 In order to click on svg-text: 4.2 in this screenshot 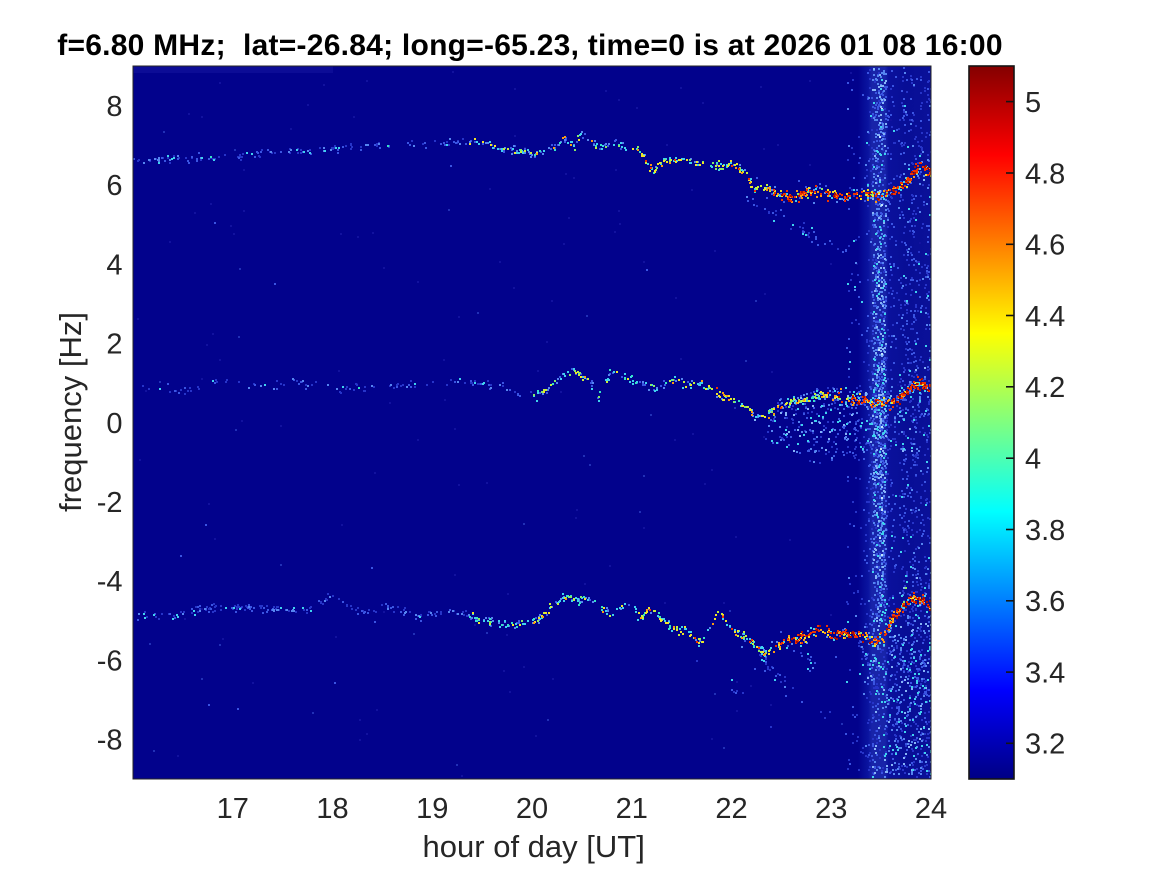, I will do `click(1045, 388)`.